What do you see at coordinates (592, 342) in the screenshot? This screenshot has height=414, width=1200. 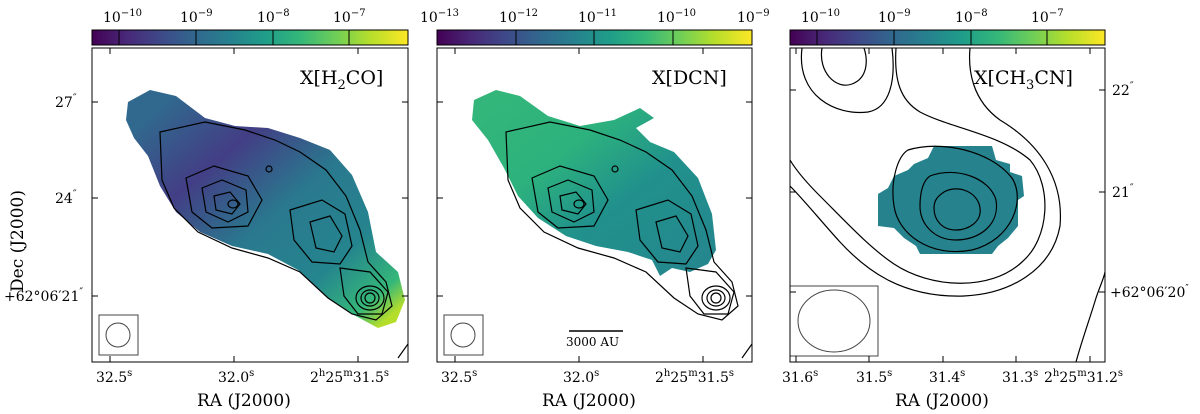 I see `scalebar-label: 3000 AU` at bounding box center [592, 342].